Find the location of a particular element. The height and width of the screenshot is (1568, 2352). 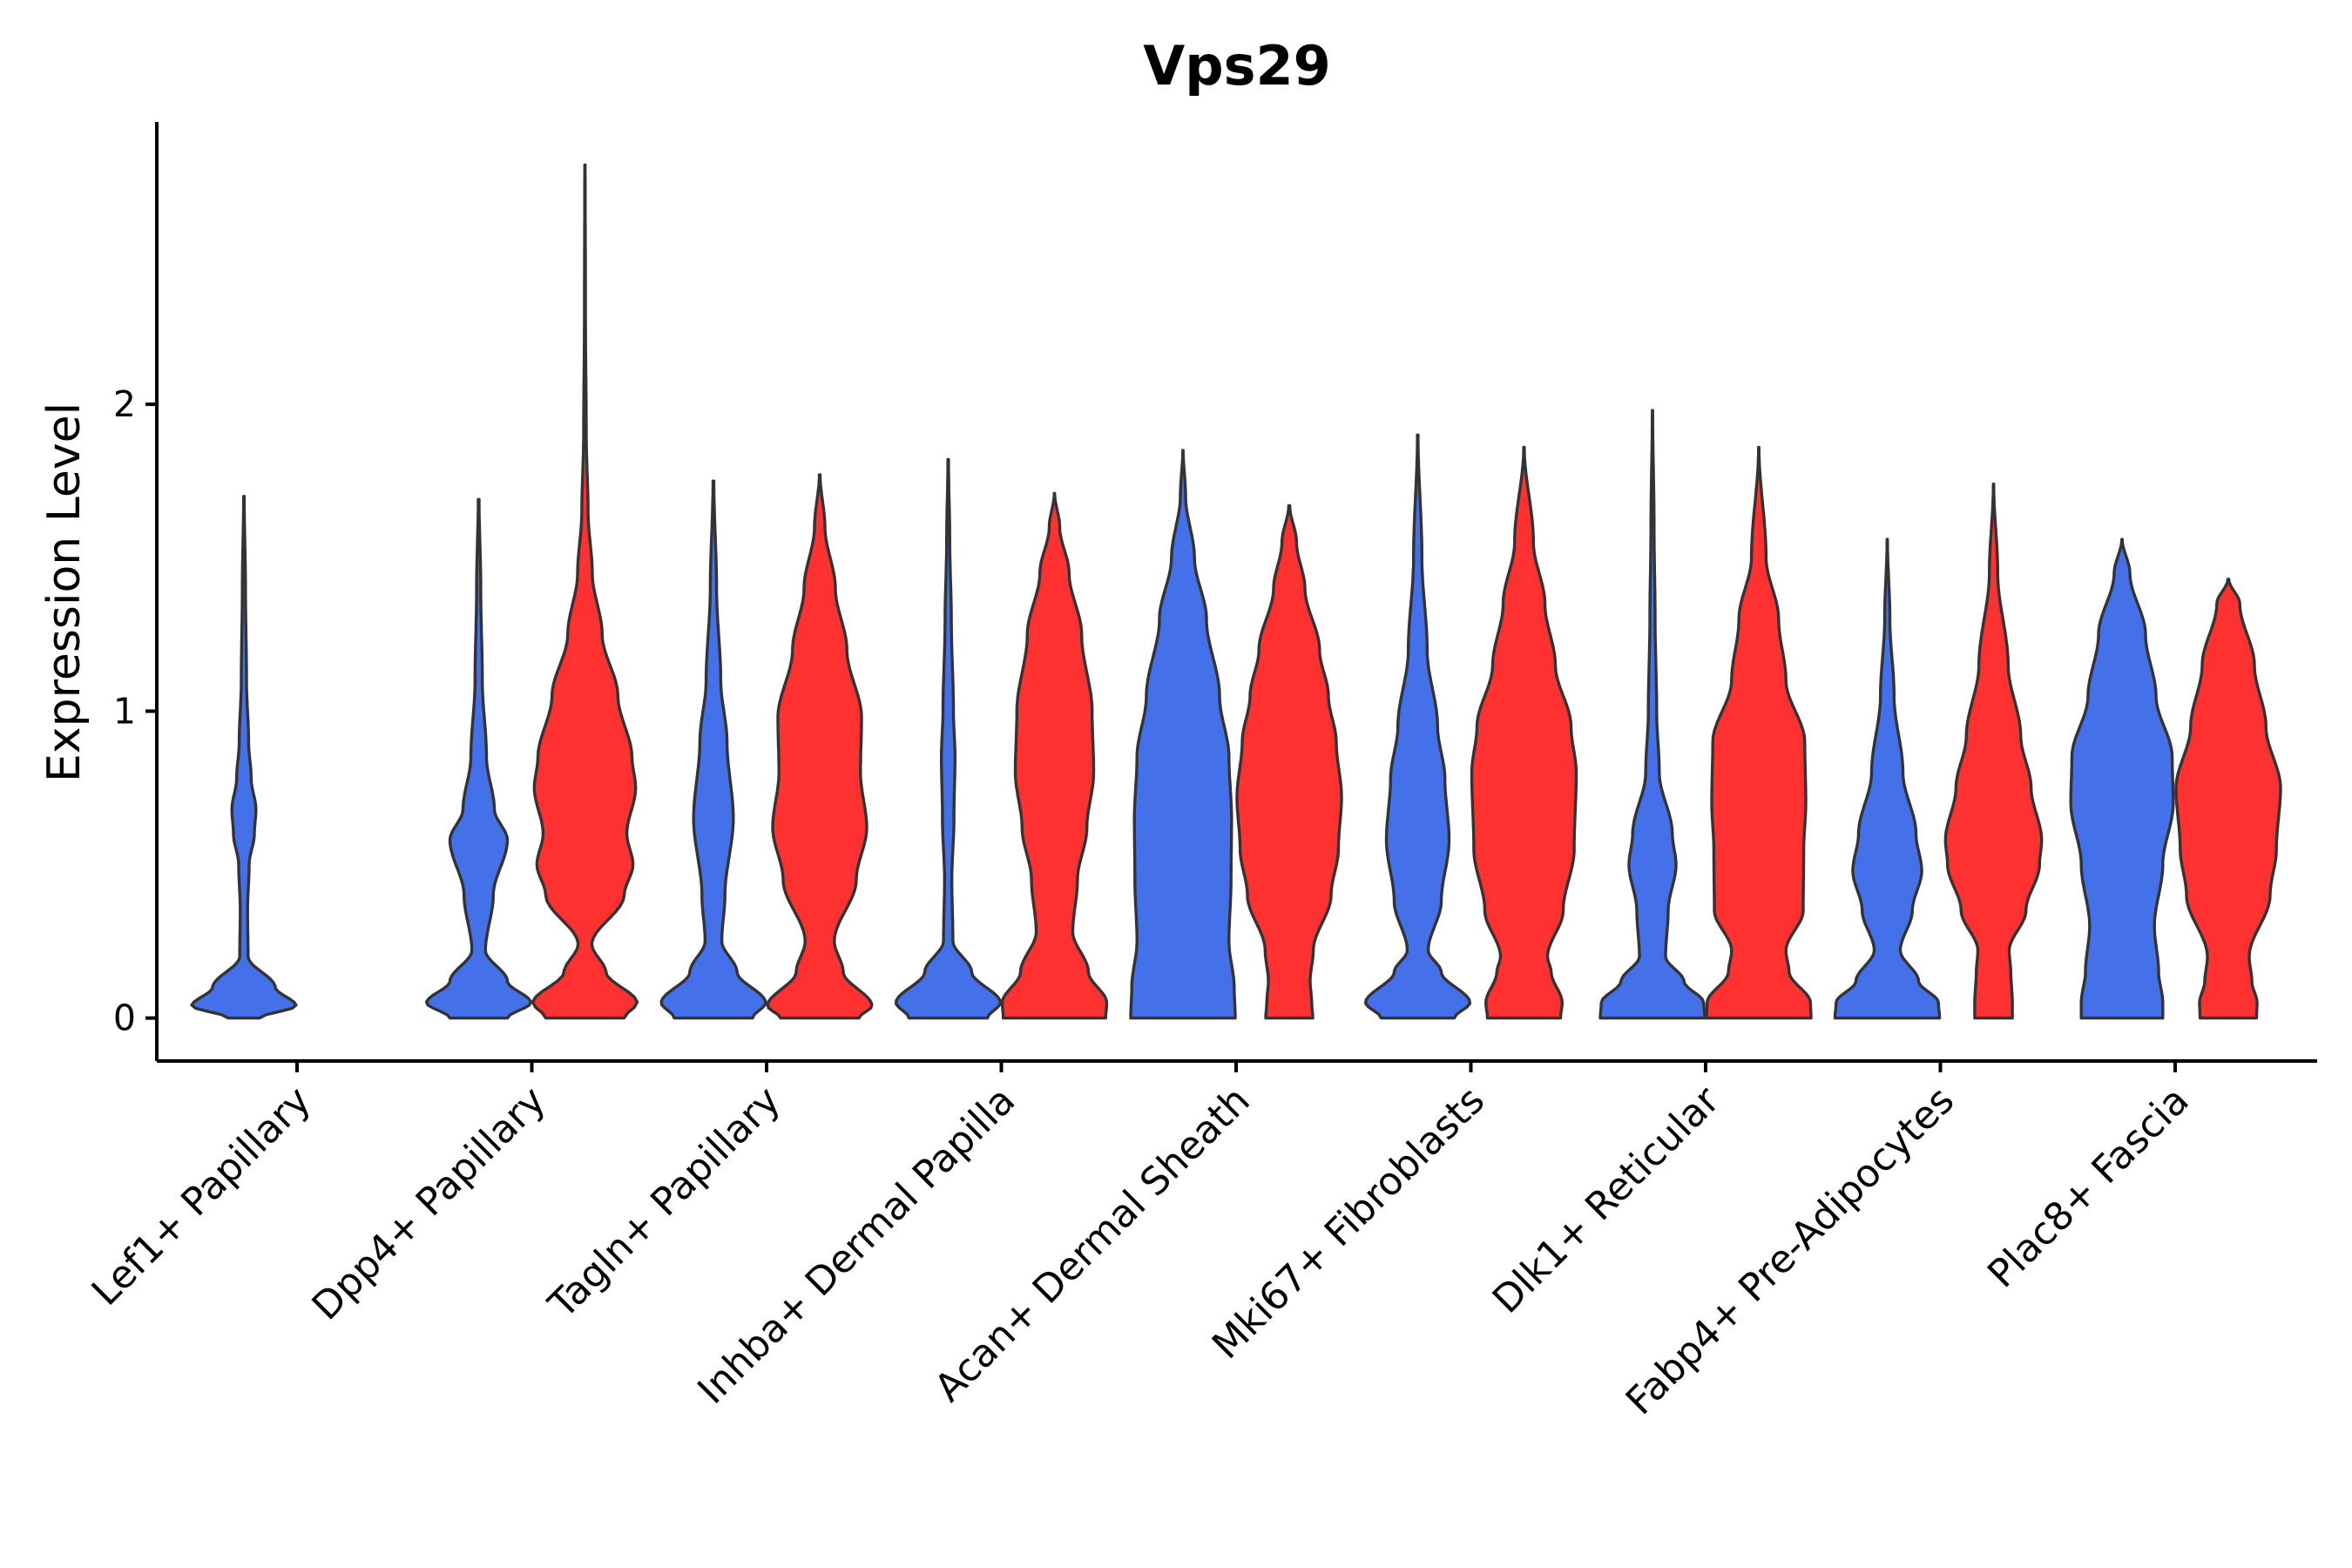

violin-dlk1-reticular-red is located at coordinates (1759, 732).